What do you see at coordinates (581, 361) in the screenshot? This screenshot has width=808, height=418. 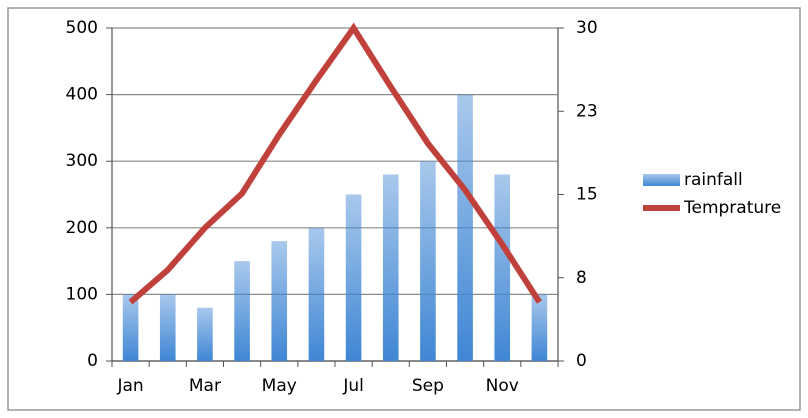 I see `y2-tick-label: 0` at bounding box center [581, 361].